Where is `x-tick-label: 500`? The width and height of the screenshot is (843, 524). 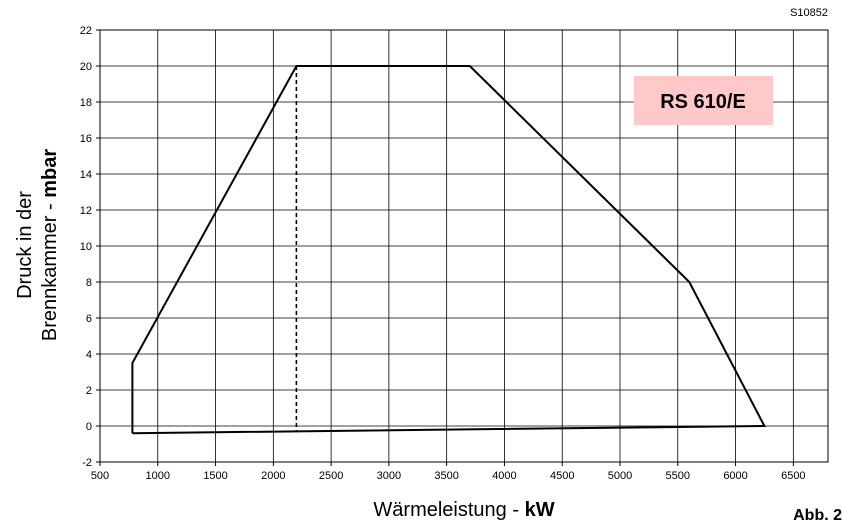 x-tick-label: 500 is located at coordinates (100, 476).